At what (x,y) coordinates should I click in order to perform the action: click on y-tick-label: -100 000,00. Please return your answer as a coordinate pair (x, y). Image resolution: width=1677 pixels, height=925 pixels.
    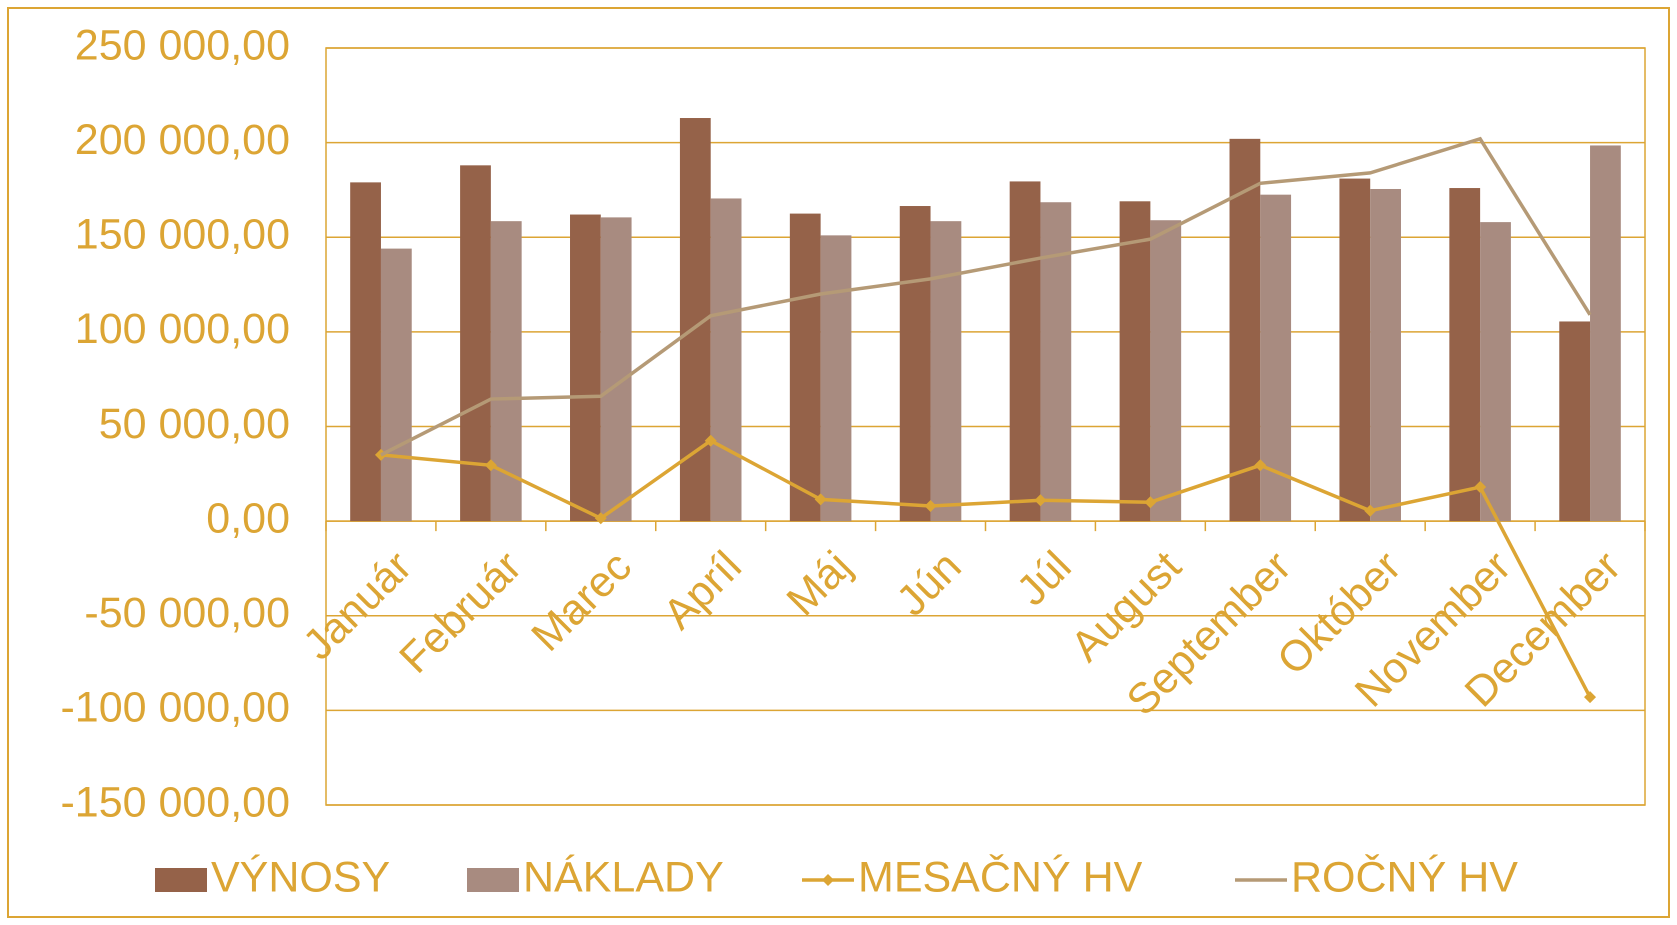
    Looking at the image, I should click on (175, 708).